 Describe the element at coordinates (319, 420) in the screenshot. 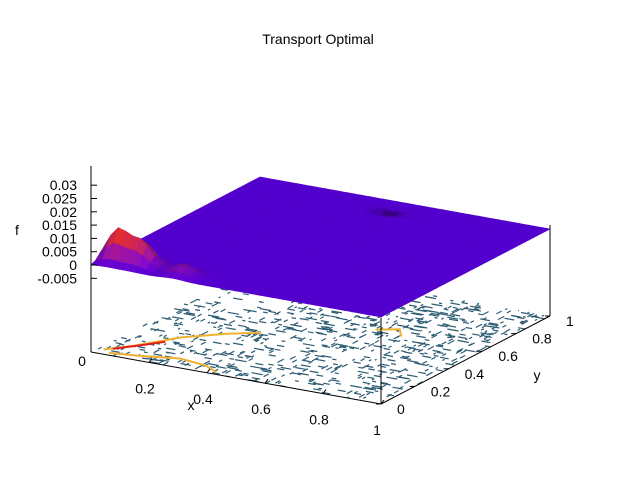

I see `x-tick-label: 0.8` at that location.